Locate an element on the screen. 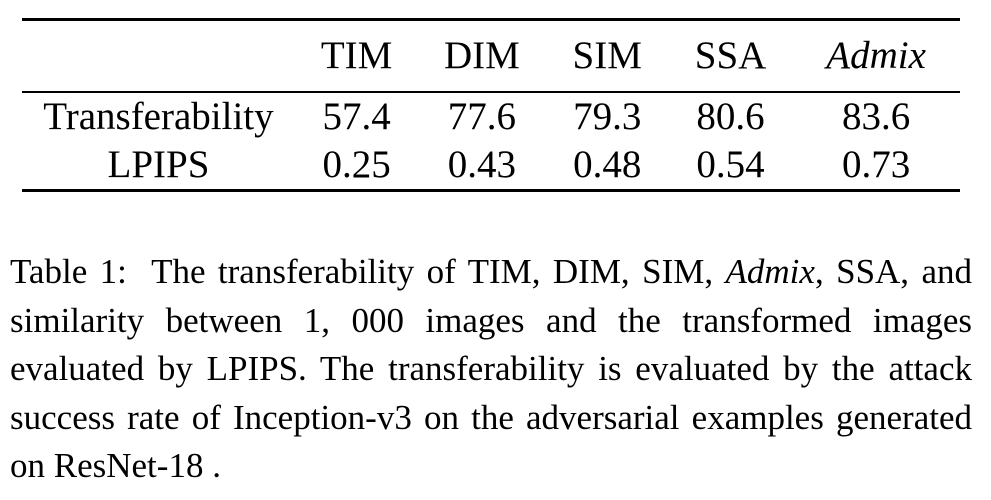 This screenshot has height=500, width=991. cell-lpips-tim: 0.25 is located at coordinates (356, 164).